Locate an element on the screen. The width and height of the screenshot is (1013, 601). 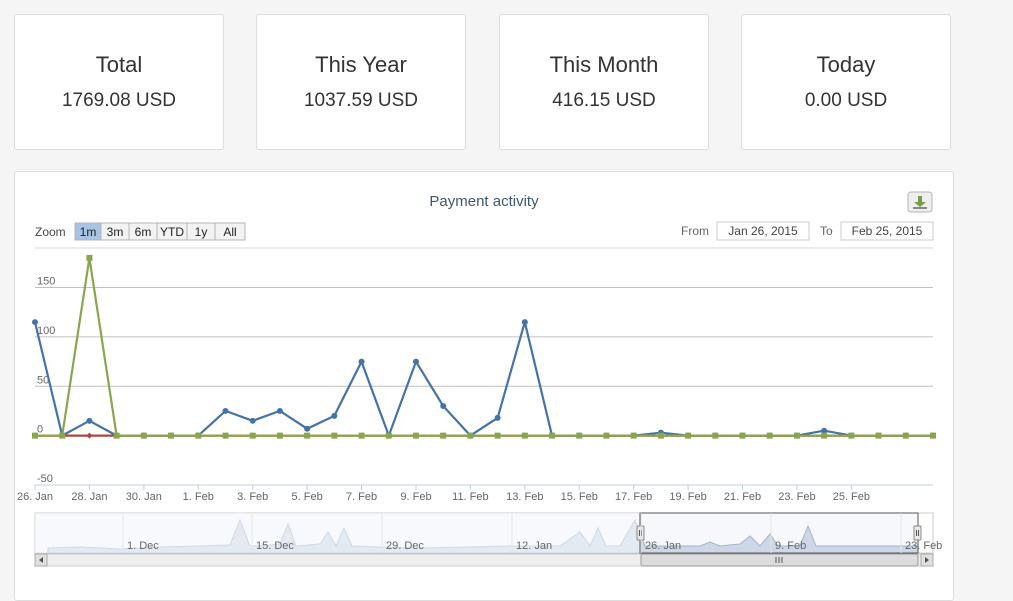
card-label: This Year is located at coordinates (361, 64).